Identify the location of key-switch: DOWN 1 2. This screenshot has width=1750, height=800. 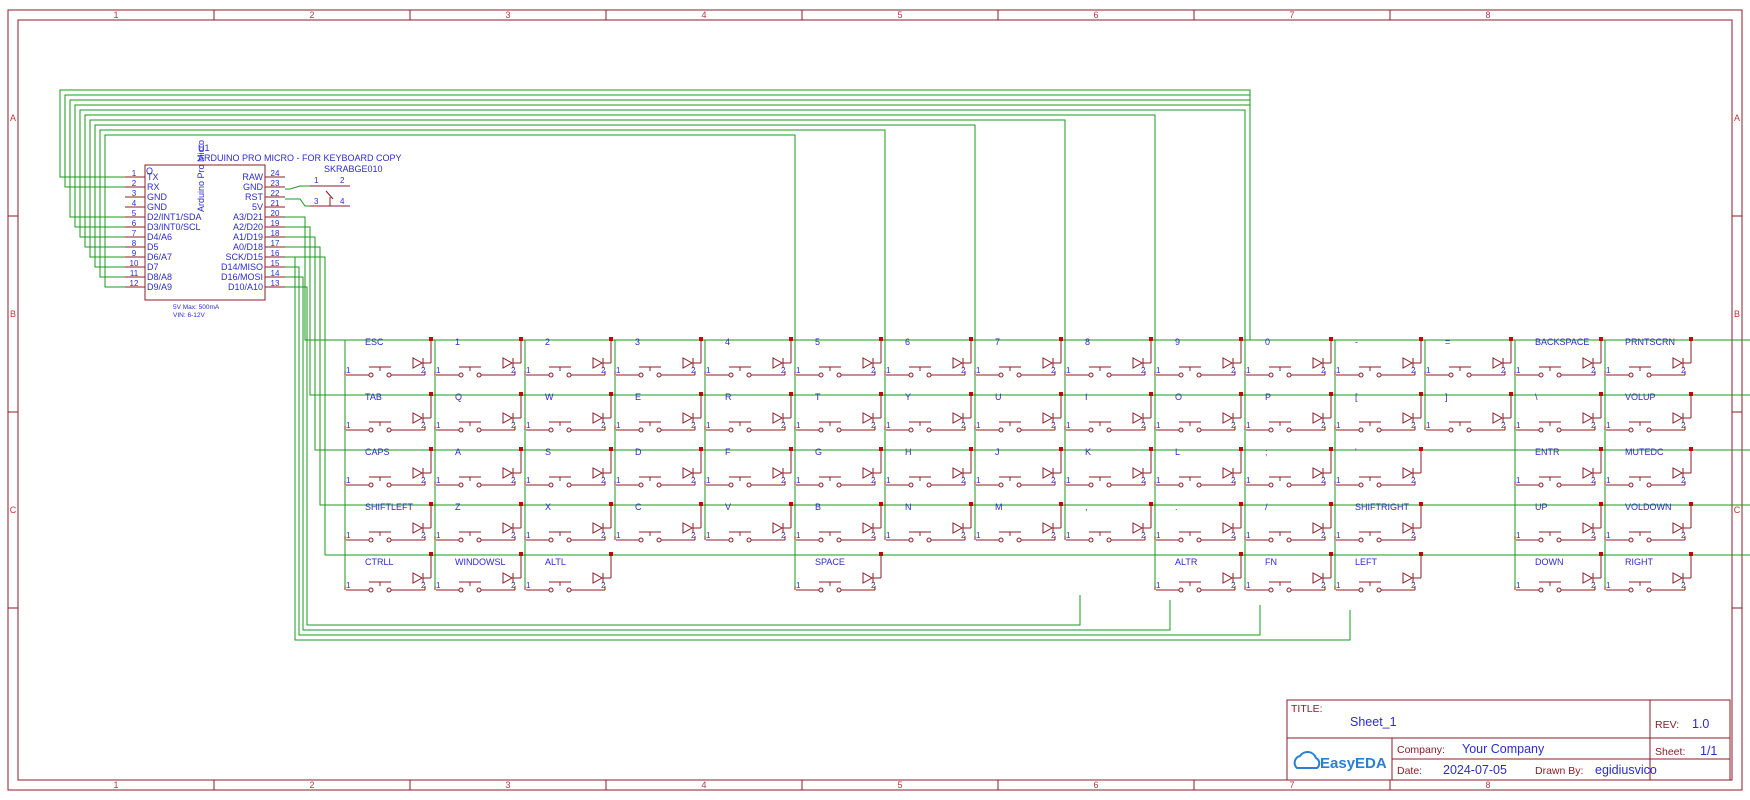
(1559, 572).